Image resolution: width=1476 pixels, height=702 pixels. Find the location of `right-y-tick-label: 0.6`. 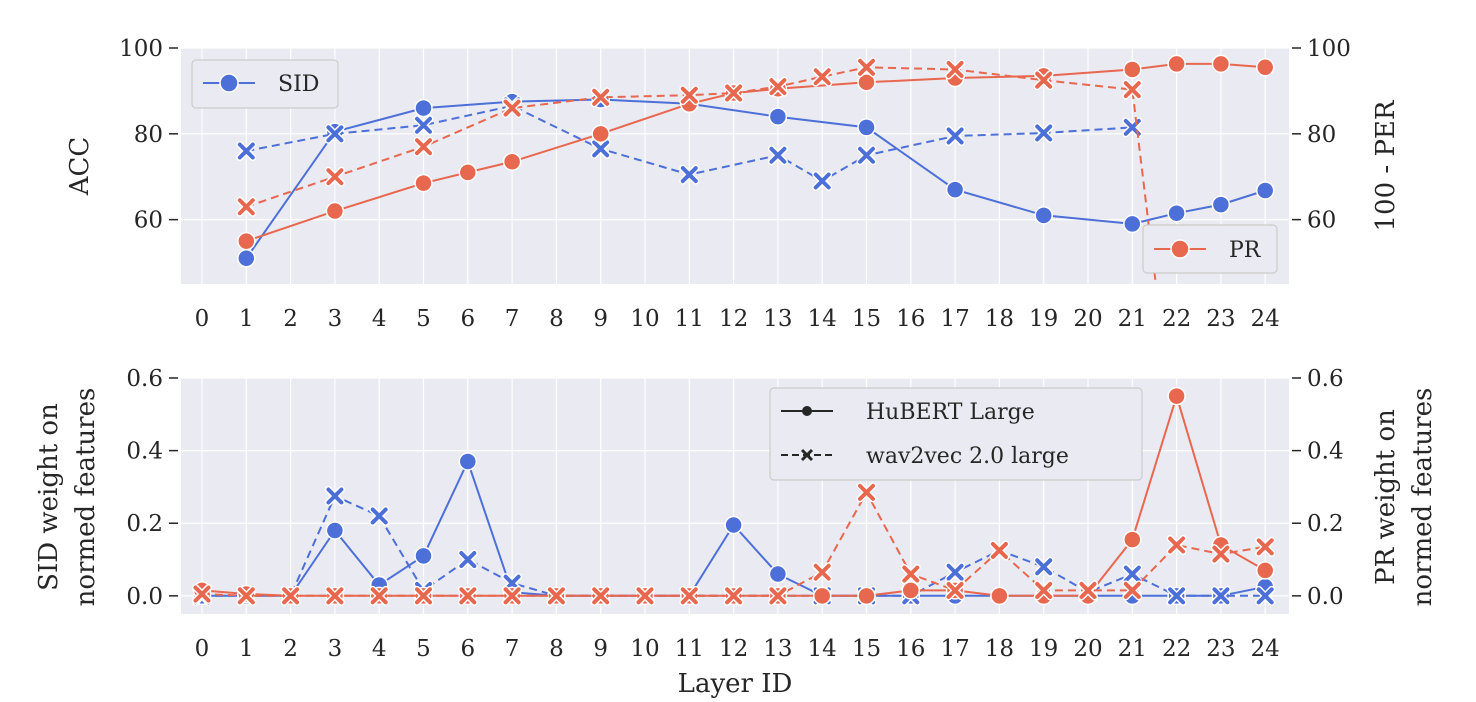

right-y-tick-label: 0.6 is located at coordinates (1325, 379).